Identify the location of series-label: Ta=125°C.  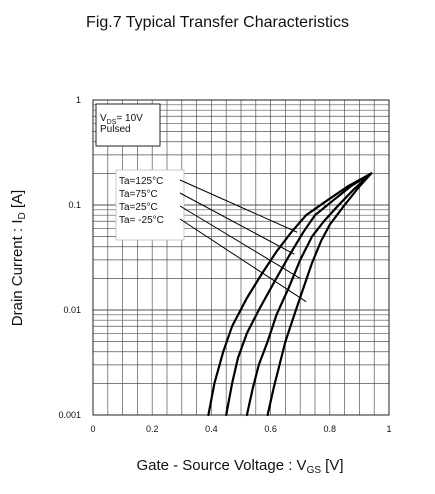
(141, 181).